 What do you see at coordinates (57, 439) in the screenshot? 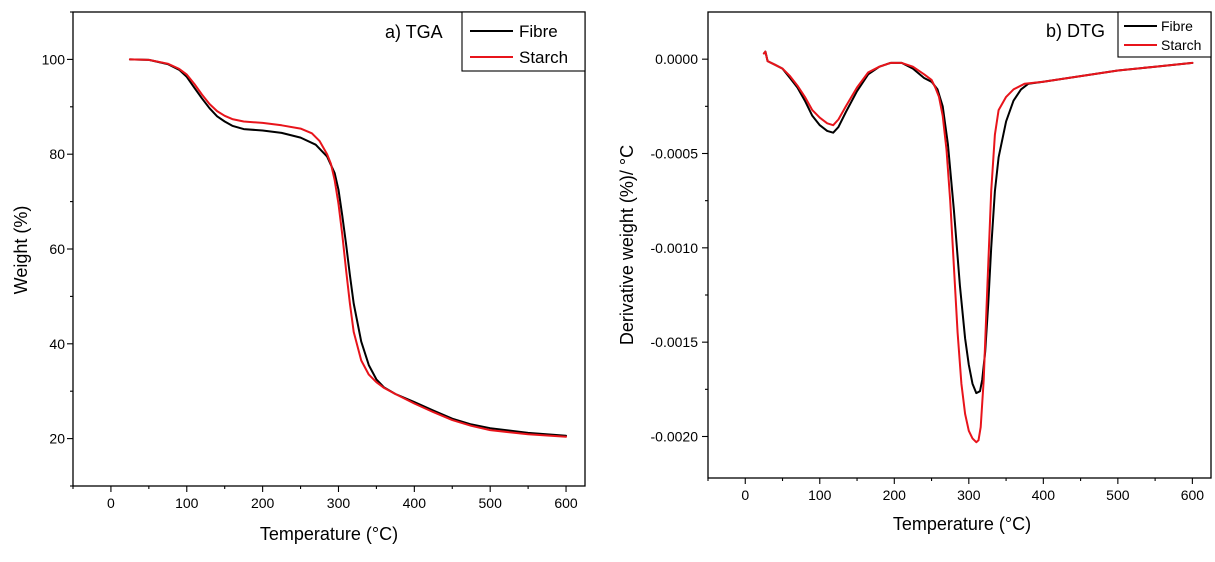
I see `tga-y-tick-label: 20` at bounding box center [57, 439].